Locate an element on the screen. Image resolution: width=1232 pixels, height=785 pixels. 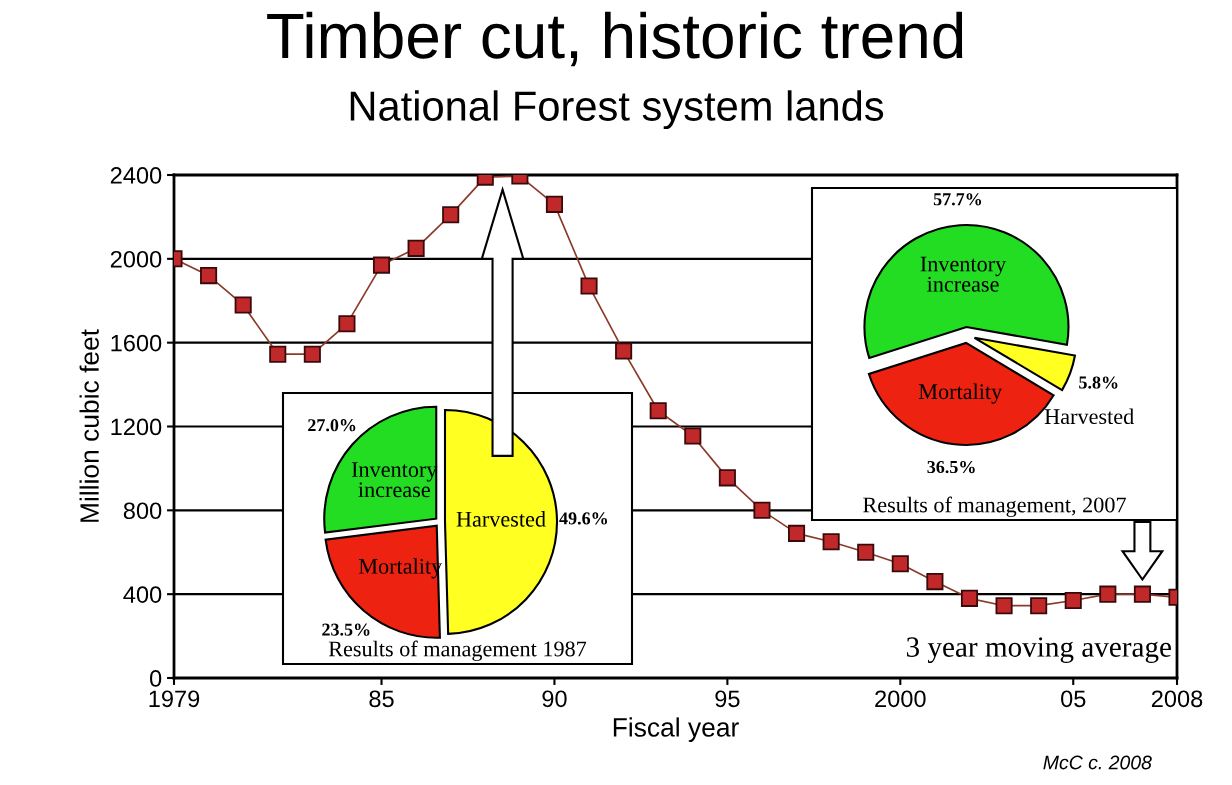
y-axis-title: Million cubic feet is located at coordinates (89, 425).